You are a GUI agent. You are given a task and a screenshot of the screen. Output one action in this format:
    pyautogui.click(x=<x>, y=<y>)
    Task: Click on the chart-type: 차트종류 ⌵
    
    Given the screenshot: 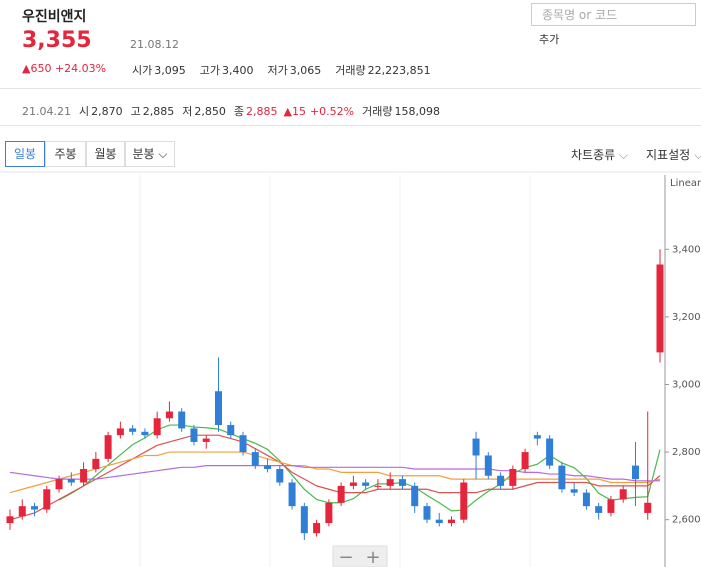 What is the action you would take?
    pyautogui.click(x=600, y=155)
    